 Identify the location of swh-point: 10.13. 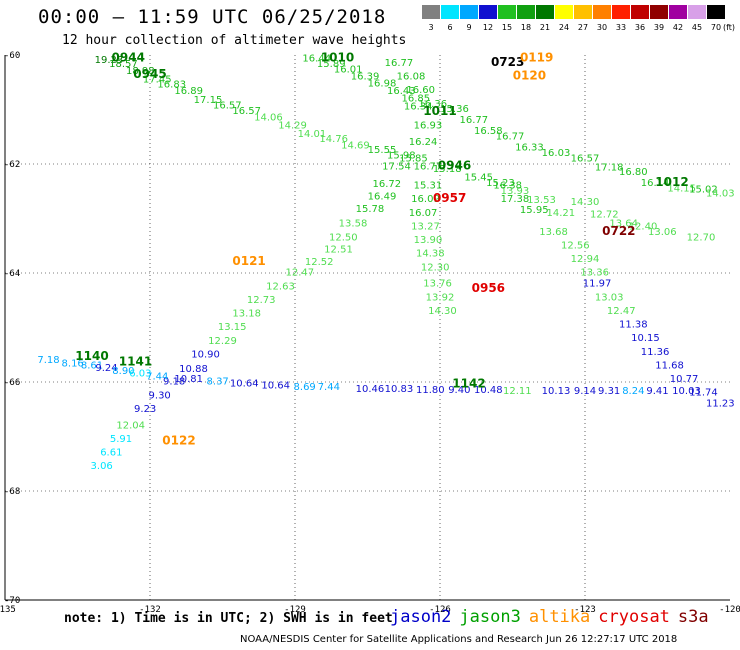
(556, 391).